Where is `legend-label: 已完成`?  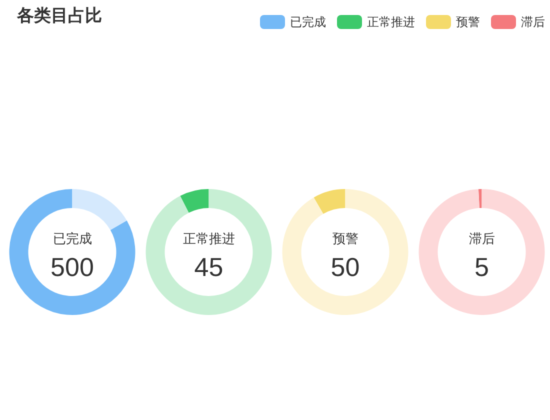
legend-label: 已完成 is located at coordinates (308, 22).